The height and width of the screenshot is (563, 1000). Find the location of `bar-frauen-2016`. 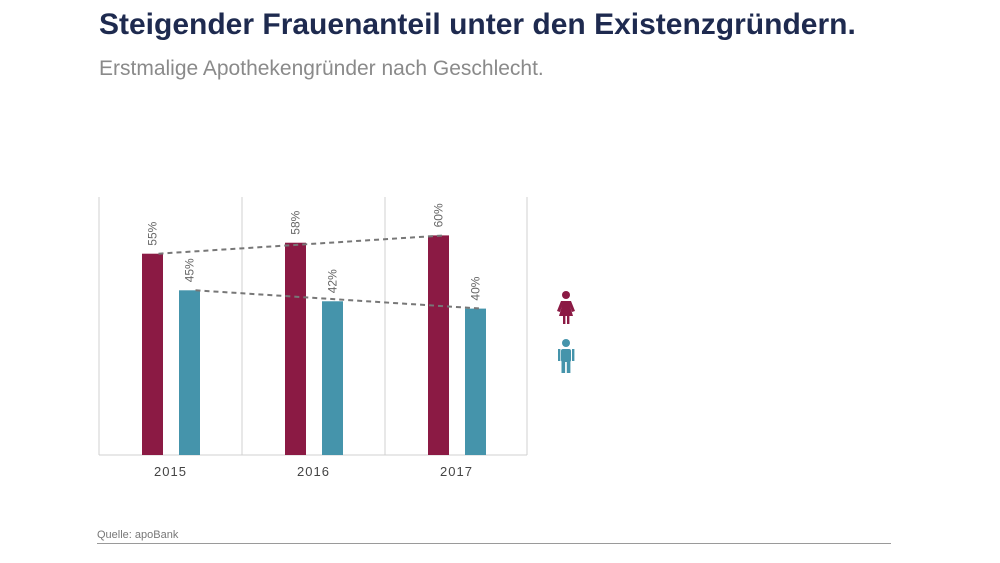

bar-frauen-2016 is located at coordinates (295, 348).